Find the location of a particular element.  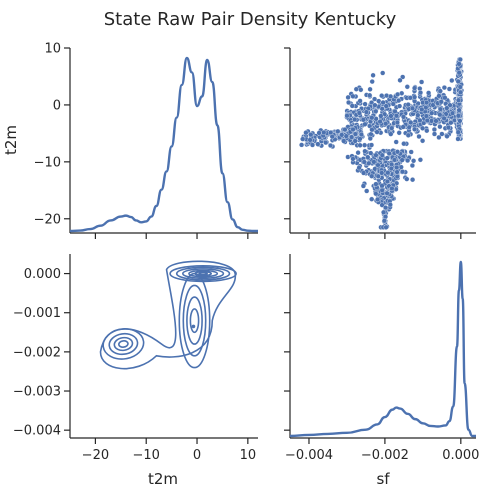

tl-y-axis-tick-label: −20 is located at coordinates (47, 219).